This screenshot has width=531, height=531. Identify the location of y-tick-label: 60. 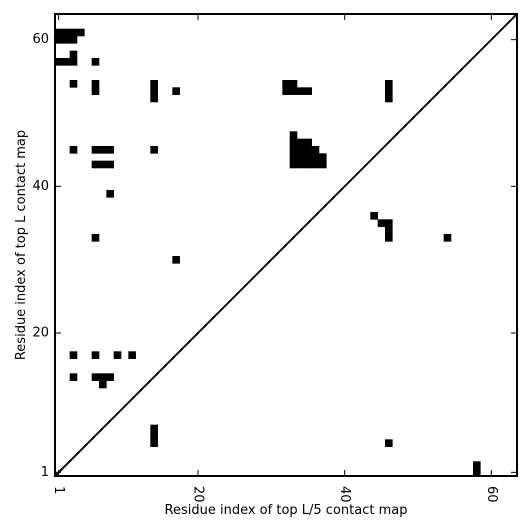
(40, 39).